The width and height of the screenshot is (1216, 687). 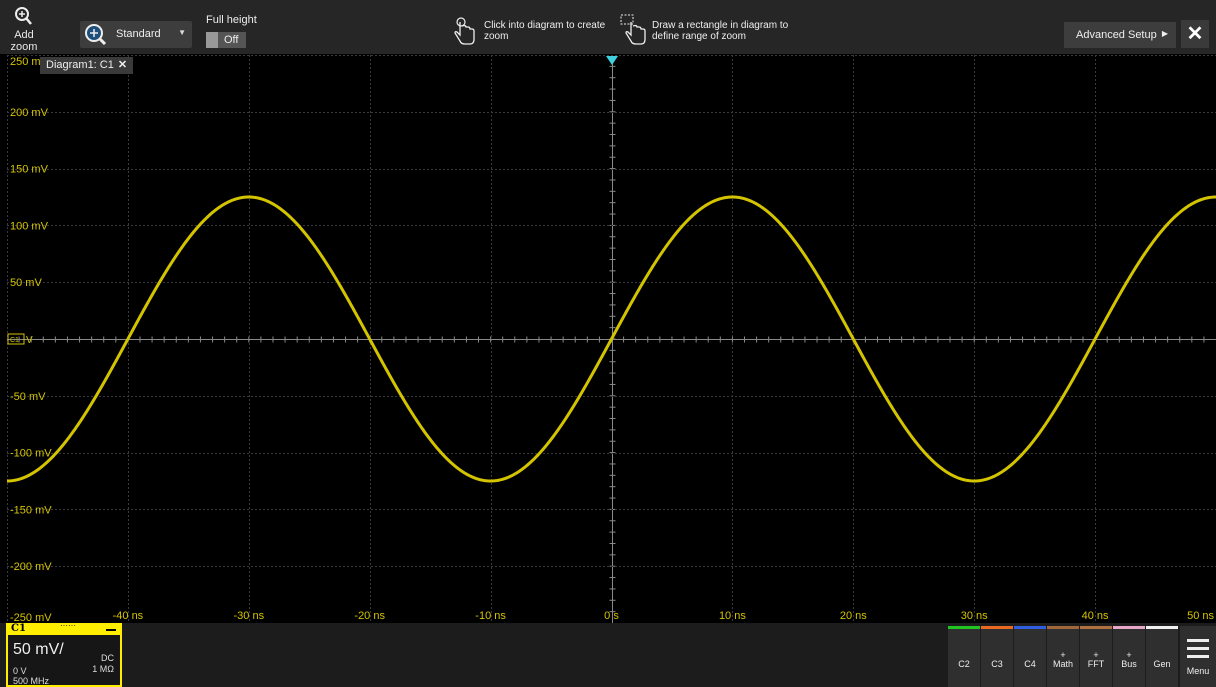 I want to click on close-button: ✕, so click(x=1195, y=34).